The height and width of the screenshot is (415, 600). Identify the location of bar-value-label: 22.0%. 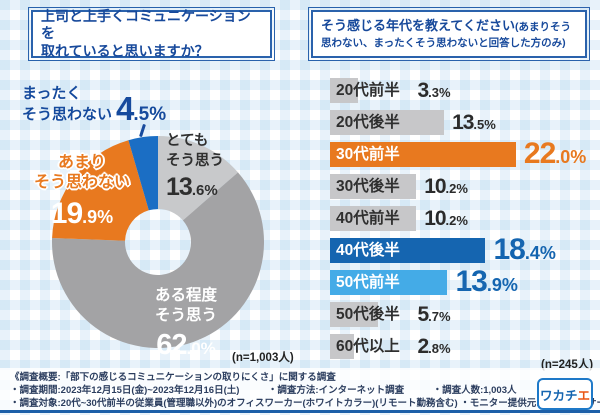
(555, 153).